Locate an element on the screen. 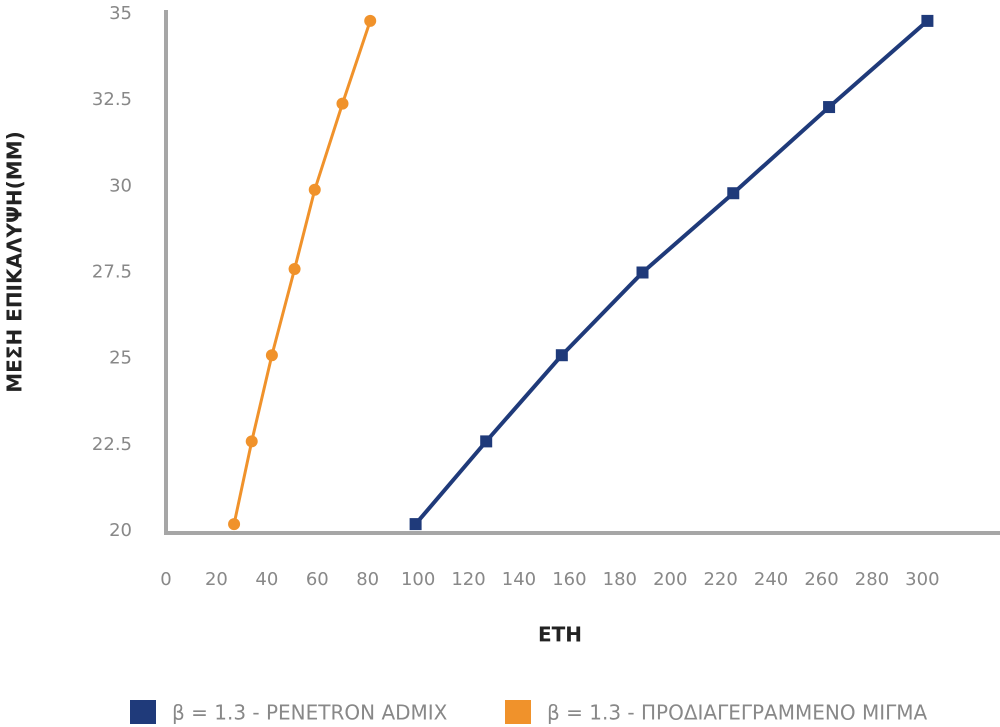  y-tick-label: 25 is located at coordinates (120, 358).